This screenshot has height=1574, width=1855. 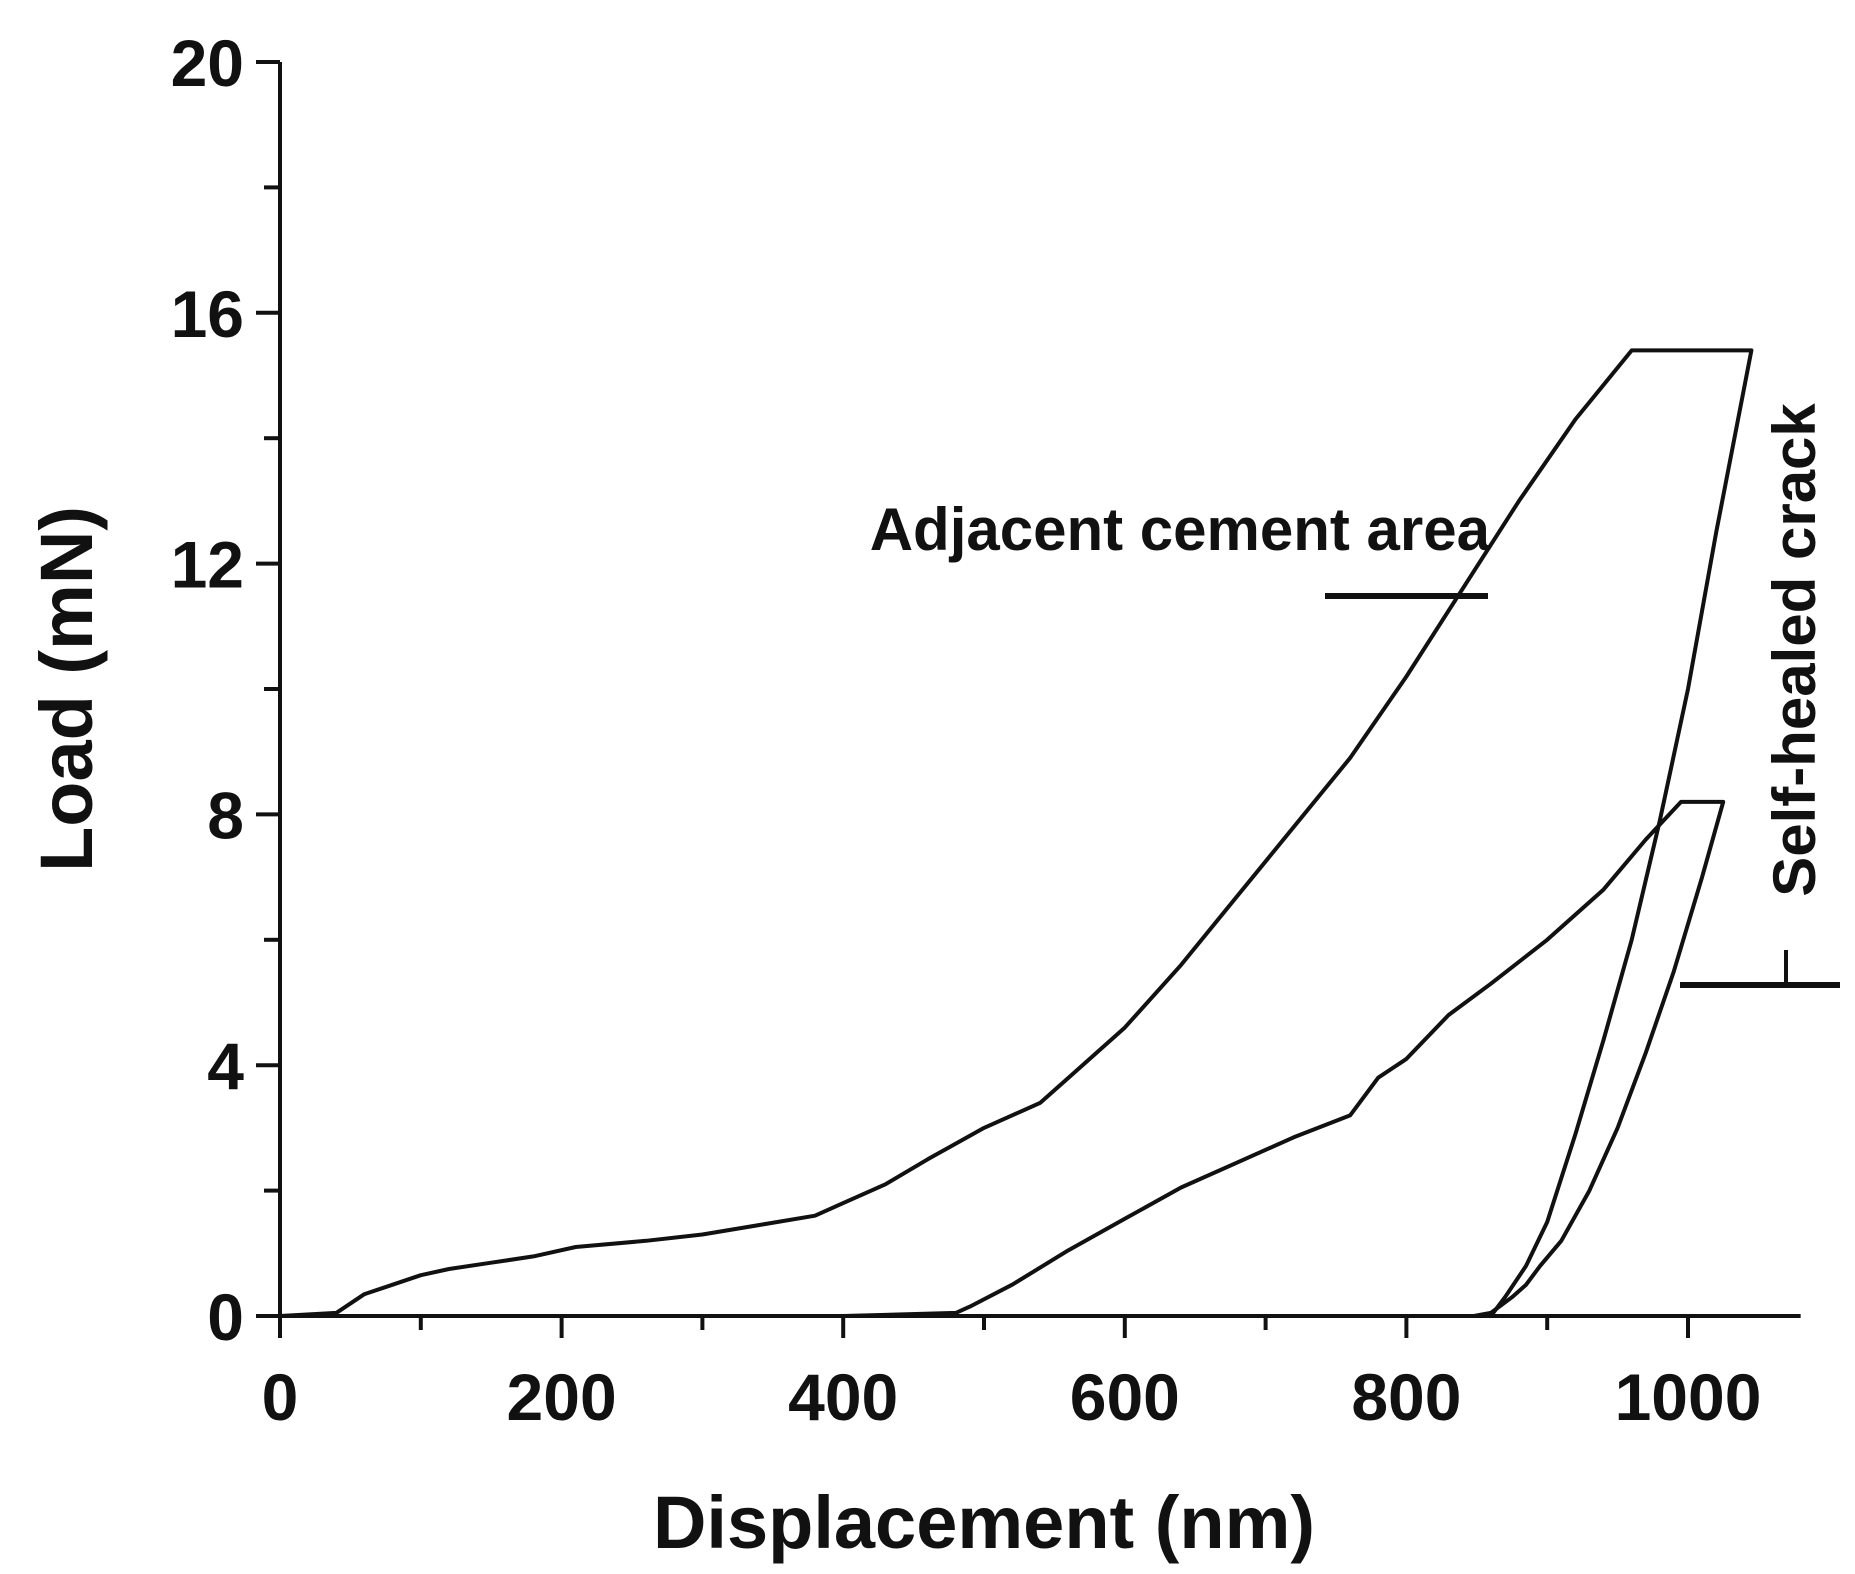 What do you see at coordinates (984, 1522) in the screenshot?
I see `x-axis-title: Displacement (nm)` at bounding box center [984, 1522].